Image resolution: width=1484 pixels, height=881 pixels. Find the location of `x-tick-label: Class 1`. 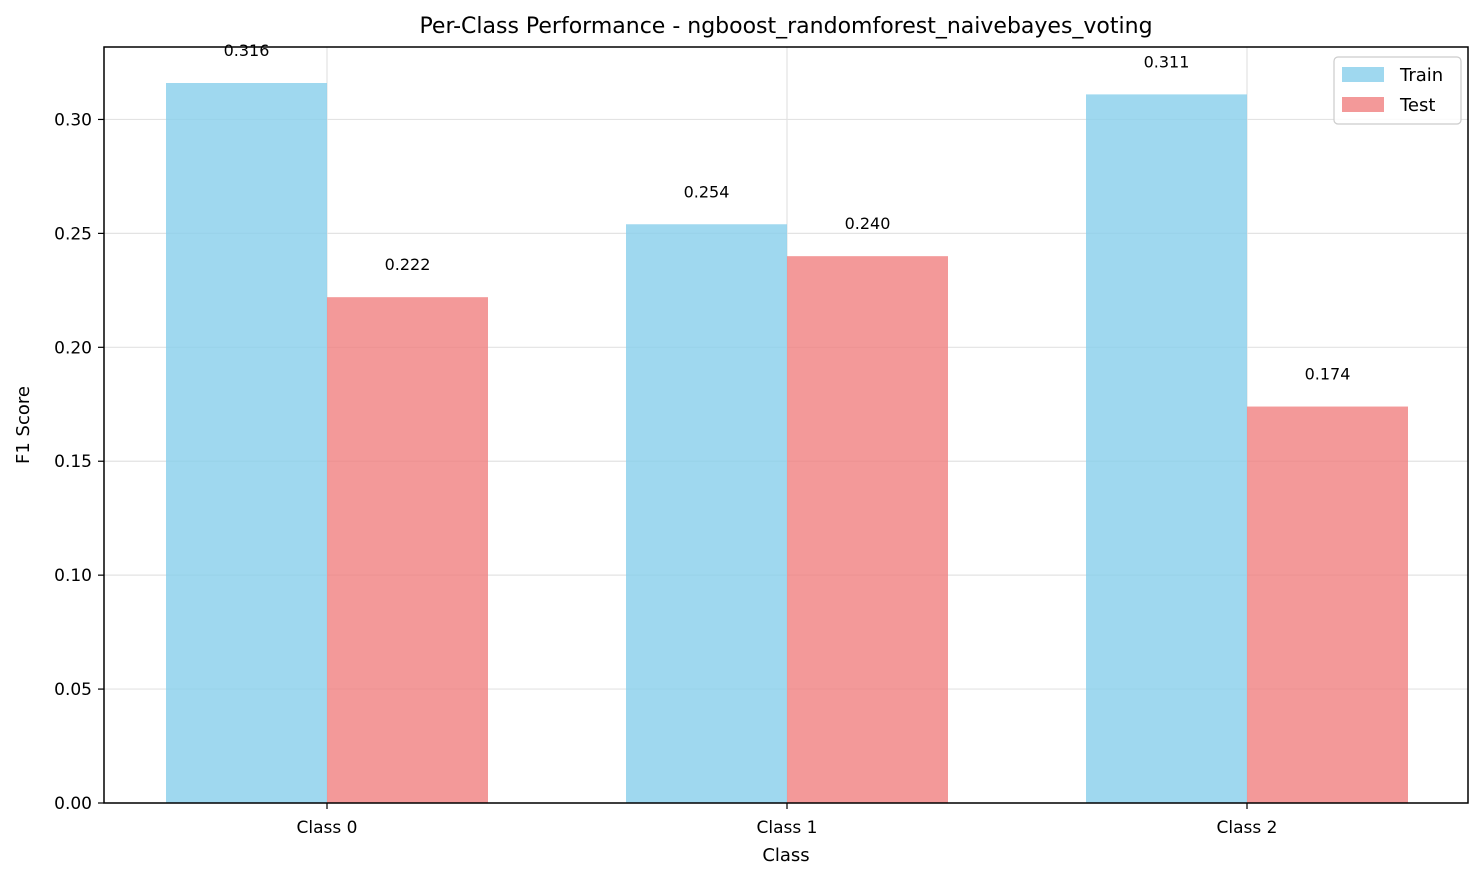

x-tick-label: Class 1 is located at coordinates (787, 828).